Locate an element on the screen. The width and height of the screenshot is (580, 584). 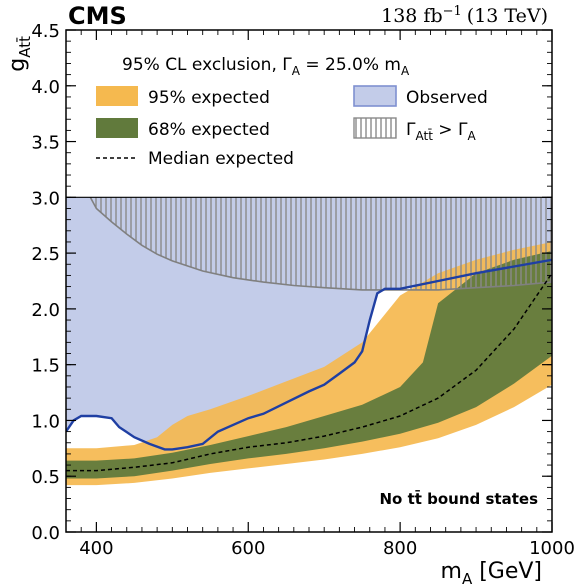
legend-label-68-expected: 68% expected is located at coordinates (209, 130).